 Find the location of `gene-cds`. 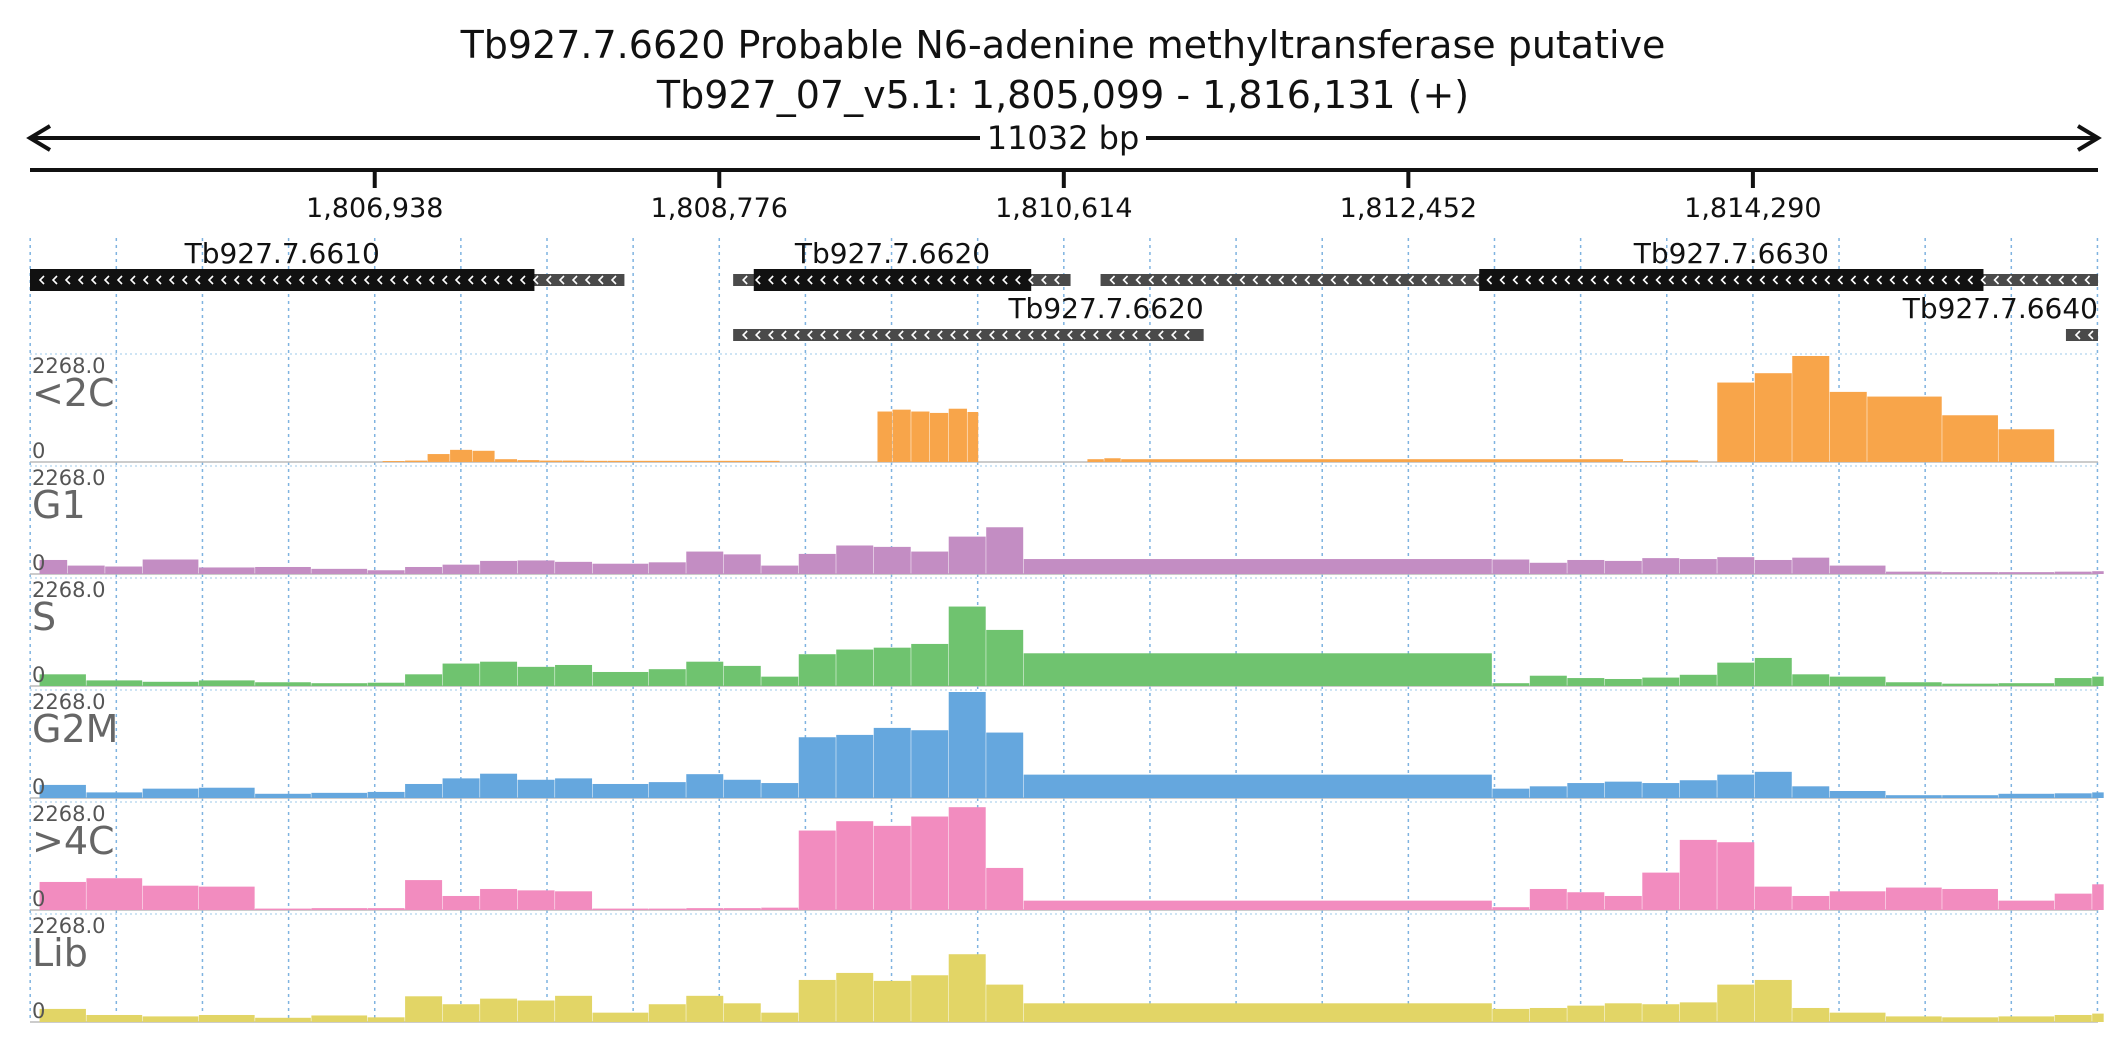

gene-cds is located at coordinates (1731, 280).